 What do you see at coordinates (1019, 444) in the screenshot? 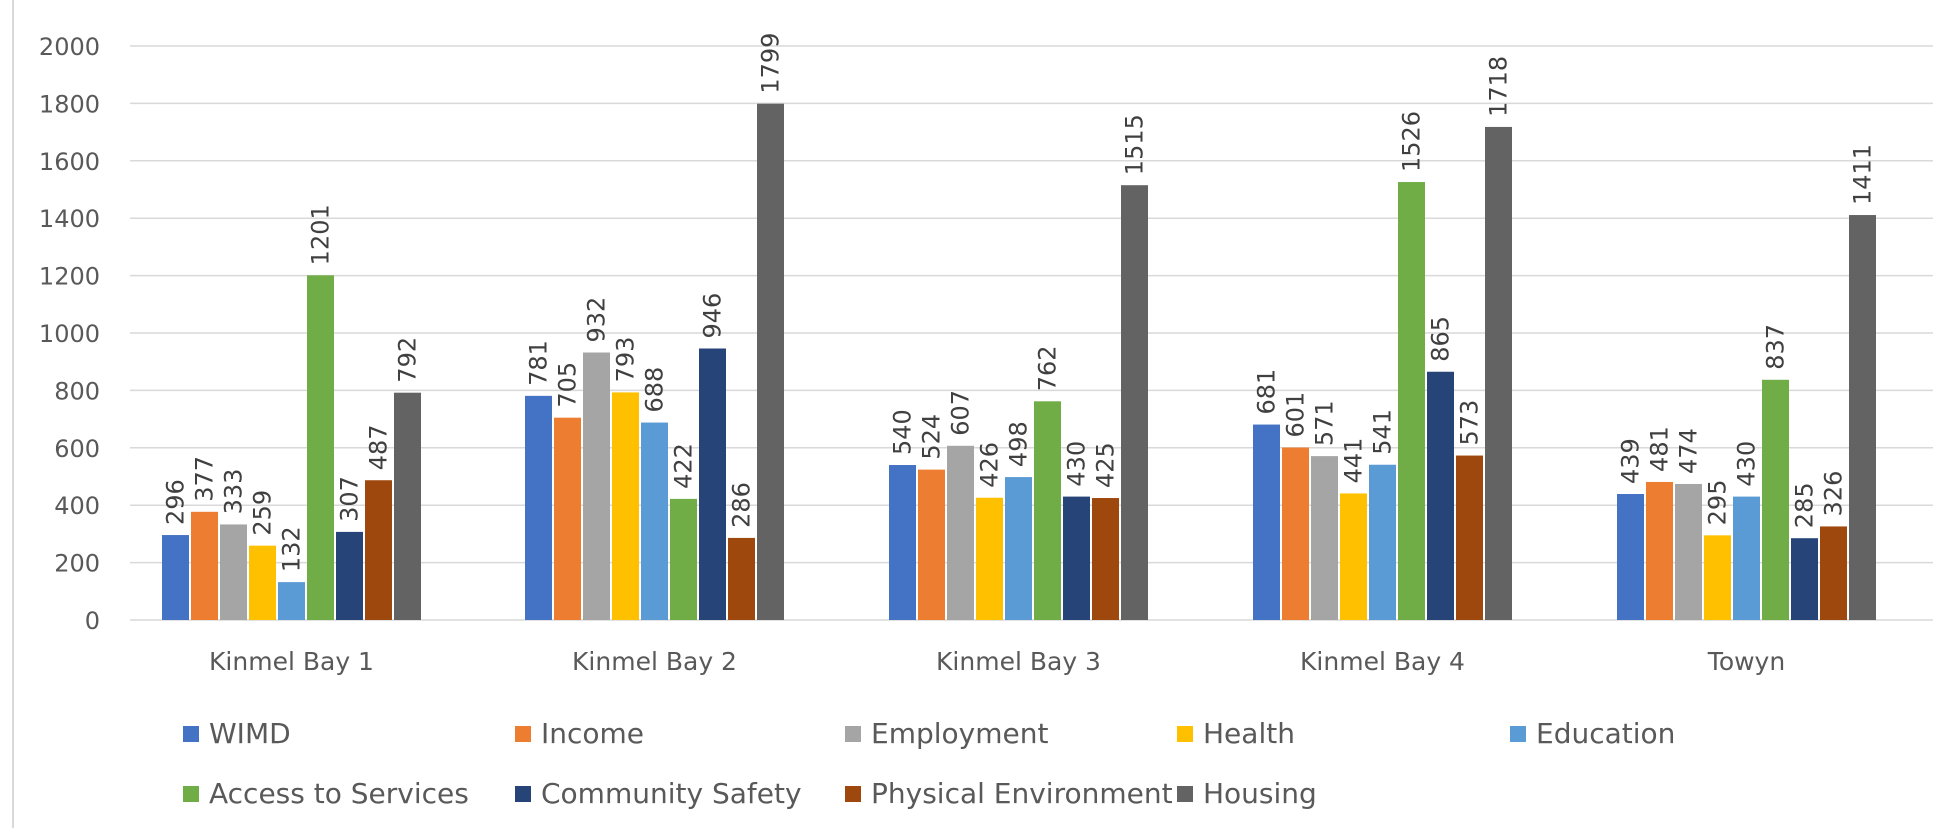
I see `data-label-2-4: 498` at bounding box center [1019, 444].